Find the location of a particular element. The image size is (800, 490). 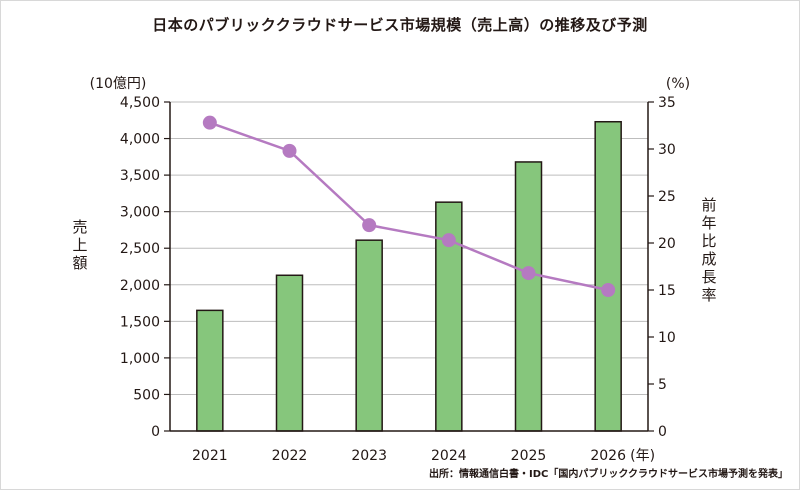

x-axis-unit: (年) is located at coordinates (642, 456).